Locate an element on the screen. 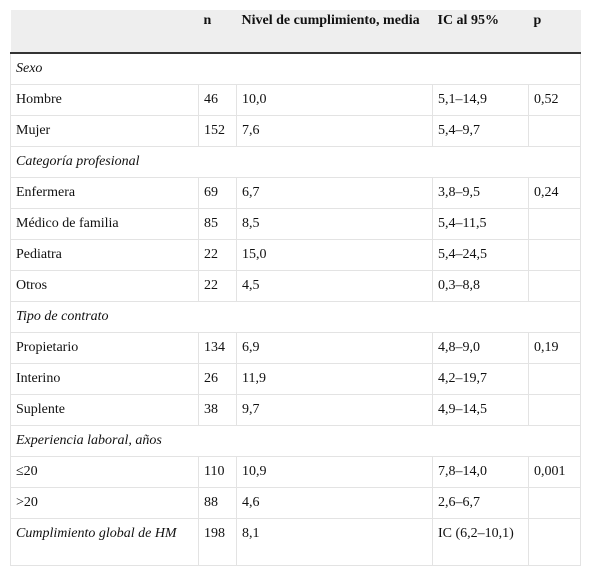 This screenshot has height=574, width=590. data-row: Enfermera 69 6,7 3,8–9,5 0,24 is located at coordinates (295, 192).